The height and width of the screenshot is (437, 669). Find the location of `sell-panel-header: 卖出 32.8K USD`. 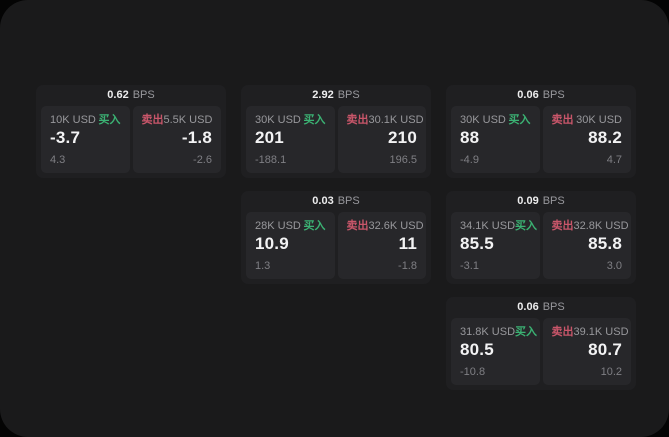

sell-panel-header: 卖出 32.8K USD is located at coordinates (590, 226).